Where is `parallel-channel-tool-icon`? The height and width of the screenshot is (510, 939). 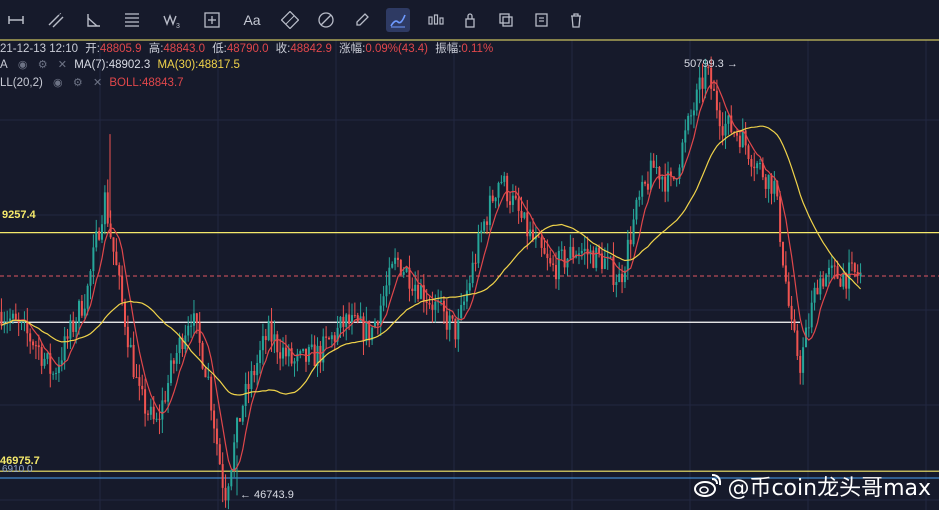
parallel-channel-tool-icon is located at coordinates (56, 20).